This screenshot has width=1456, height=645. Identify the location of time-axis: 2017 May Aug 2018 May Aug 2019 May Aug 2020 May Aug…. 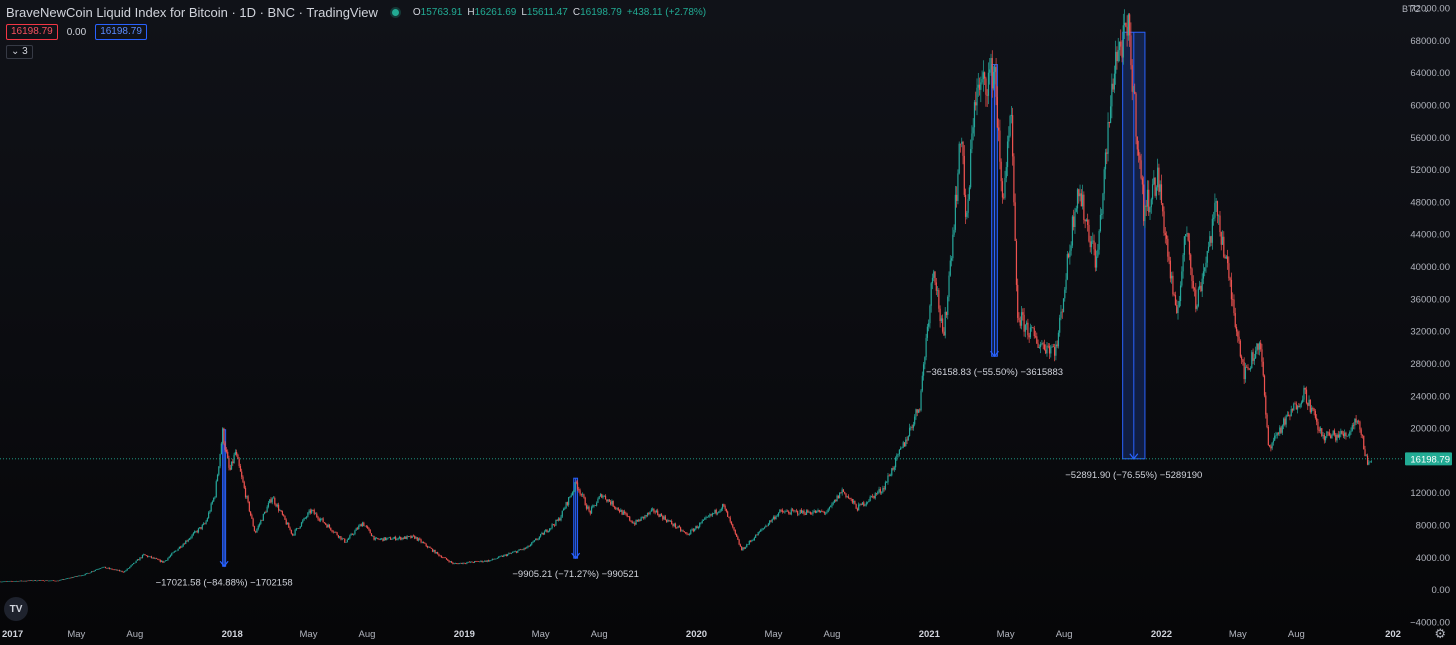
(701, 634).